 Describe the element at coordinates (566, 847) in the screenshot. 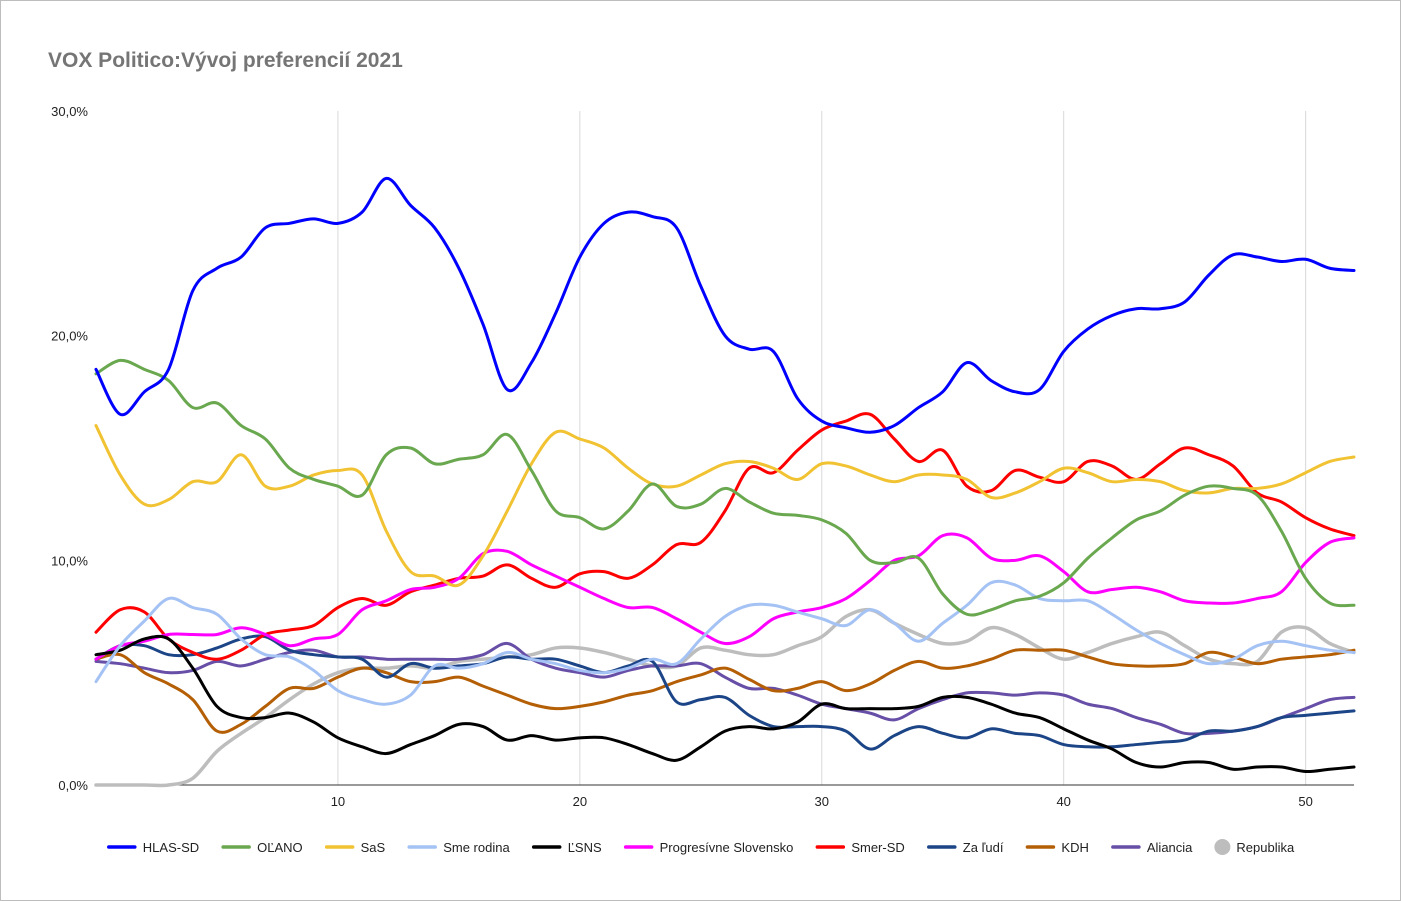

I see `legend-item-lsns: ĽSNS` at that location.